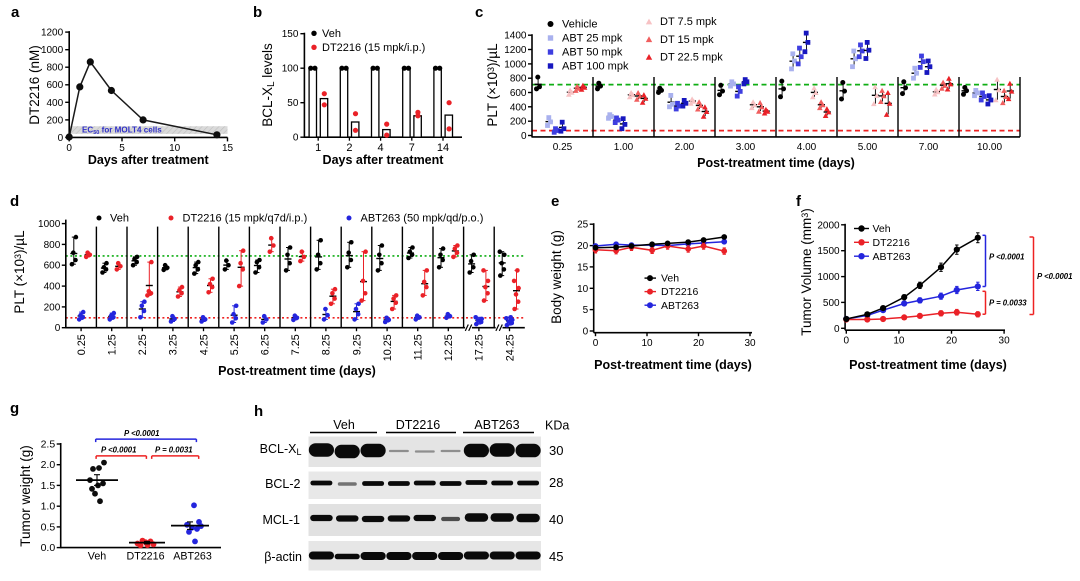  I want to click on svg-text: 28, so click(556, 482).